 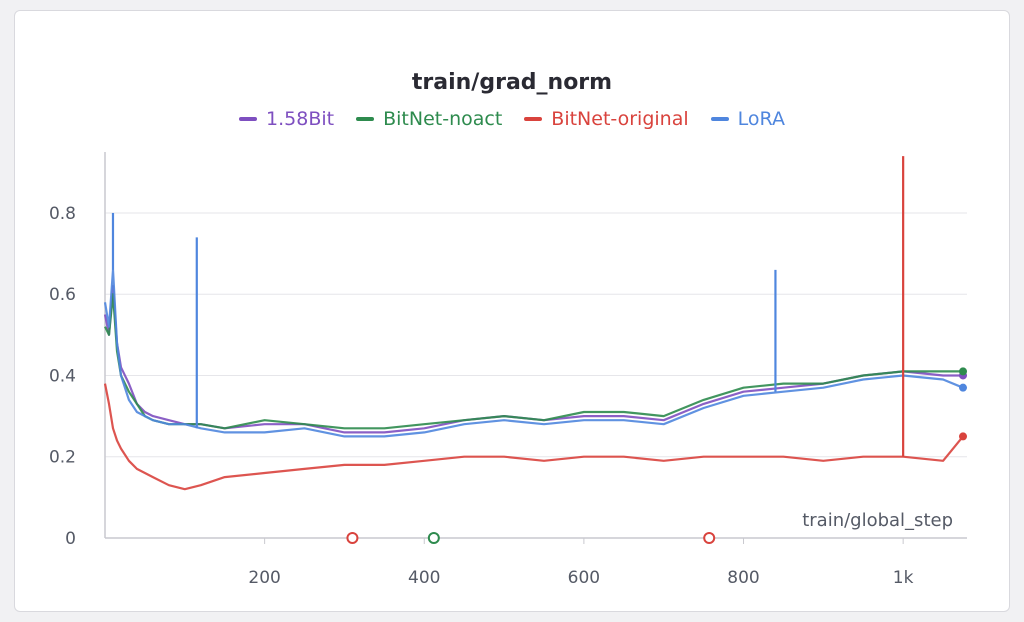 What do you see at coordinates (424, 578) in the screenshot?
I see `x-tick-label: 400` at bounding box center [424, 578].